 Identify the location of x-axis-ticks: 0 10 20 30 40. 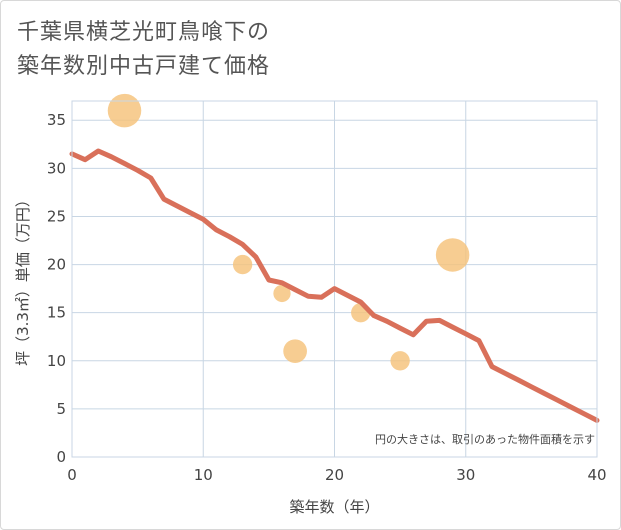
(336, 475).